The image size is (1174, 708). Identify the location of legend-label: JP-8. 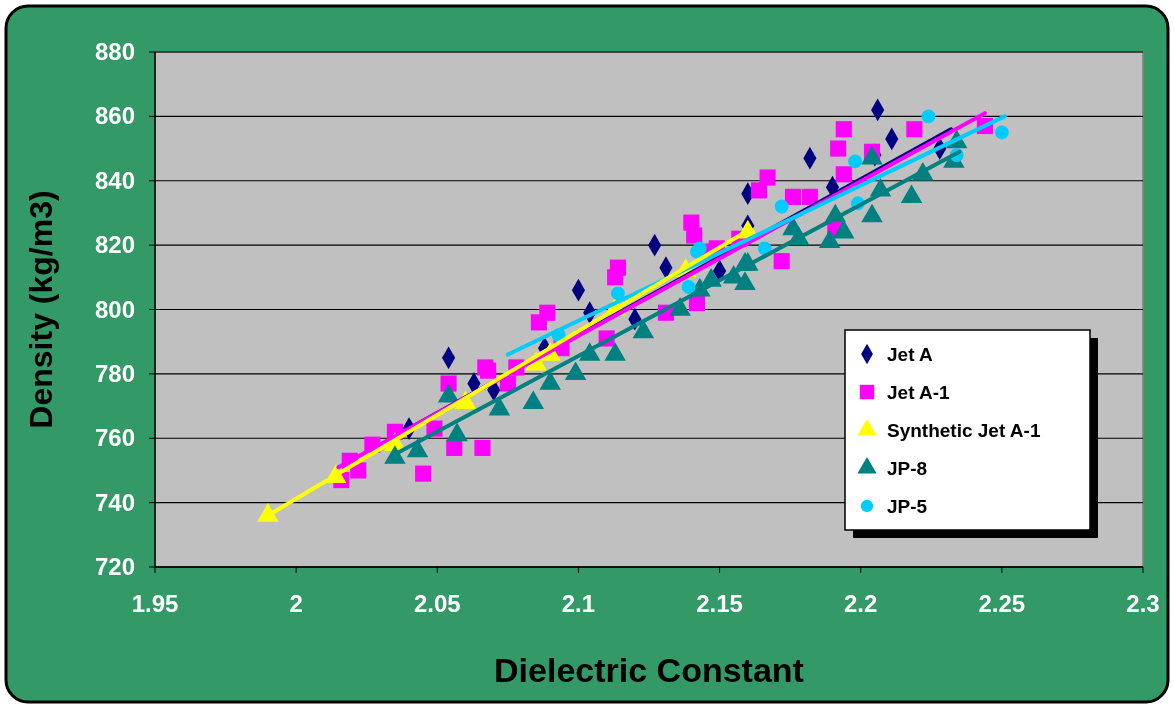
(907, 468).